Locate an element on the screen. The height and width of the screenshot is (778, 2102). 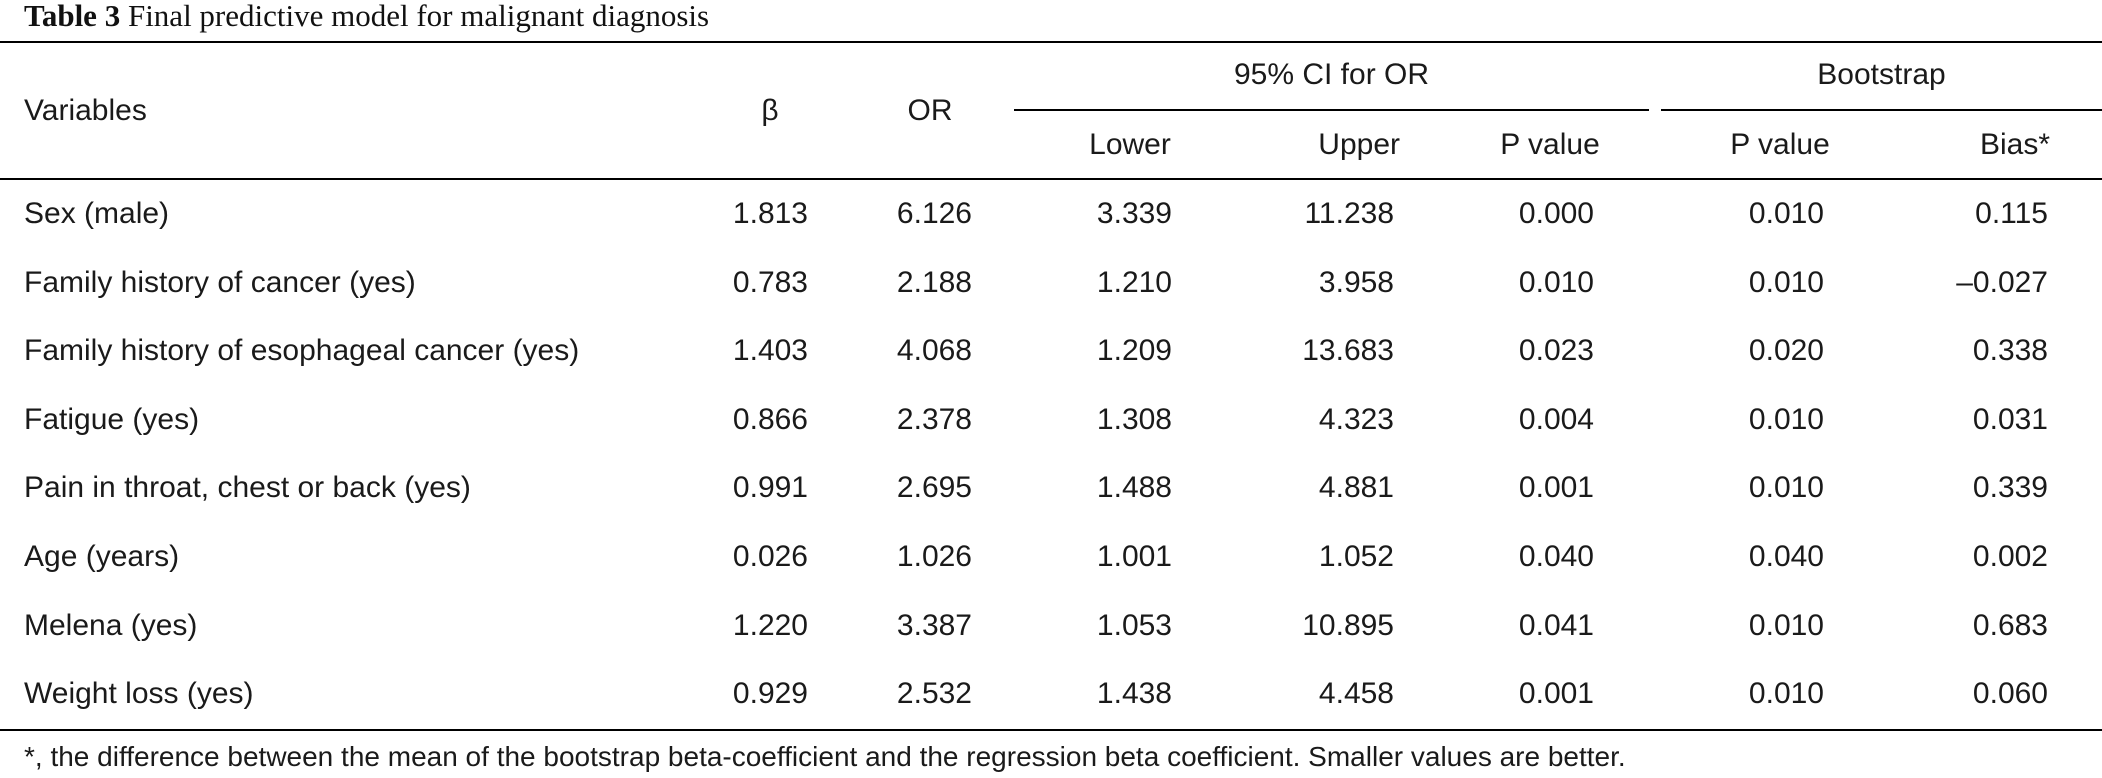
cell-or: 4.068 is located at coordinates (934, 350).